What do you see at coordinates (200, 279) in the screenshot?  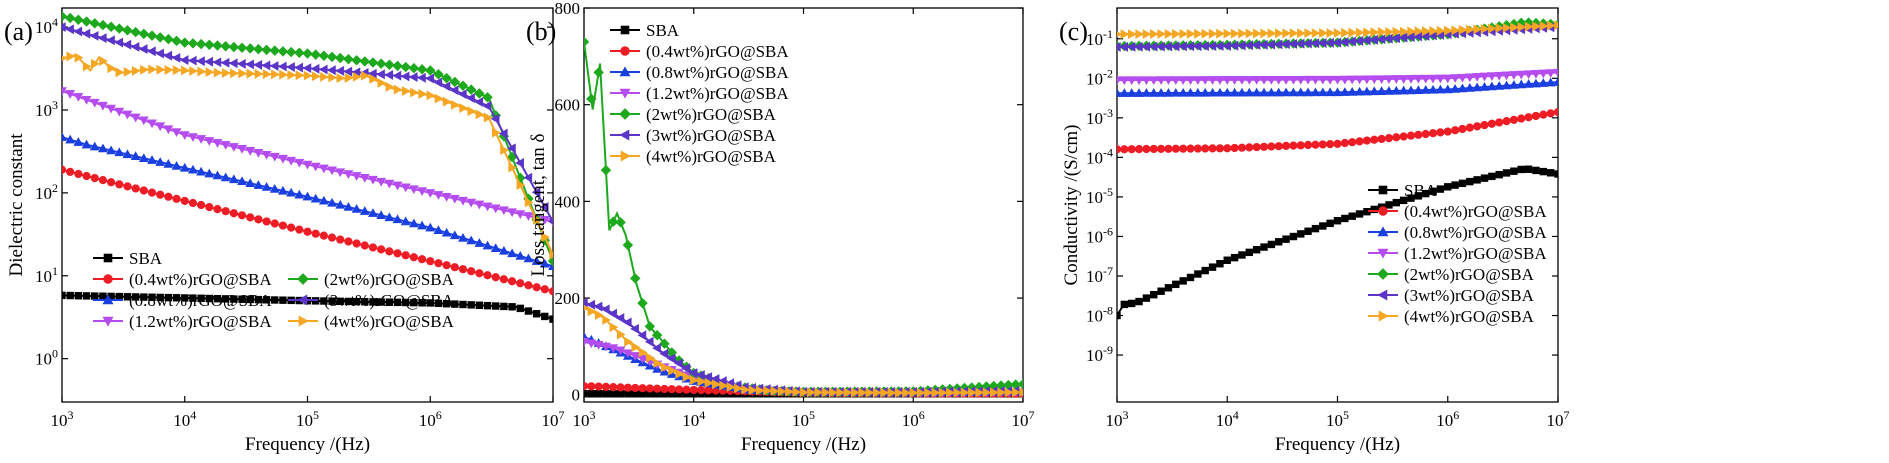 I see `legend-label: (0.4wt%)rGO@SBA` at bounding box center [200, 279].